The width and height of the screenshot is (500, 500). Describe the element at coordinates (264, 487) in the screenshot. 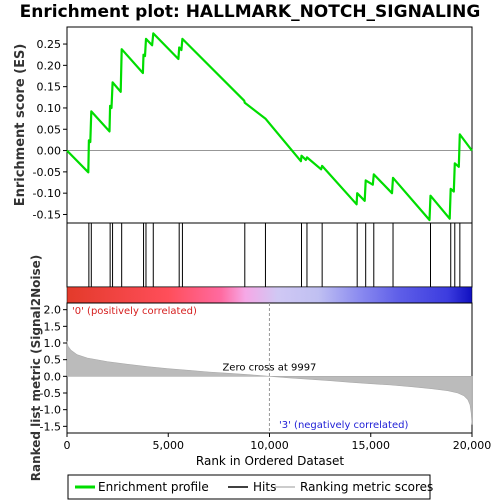

I see `legend-hits-label: Hits` at that location.